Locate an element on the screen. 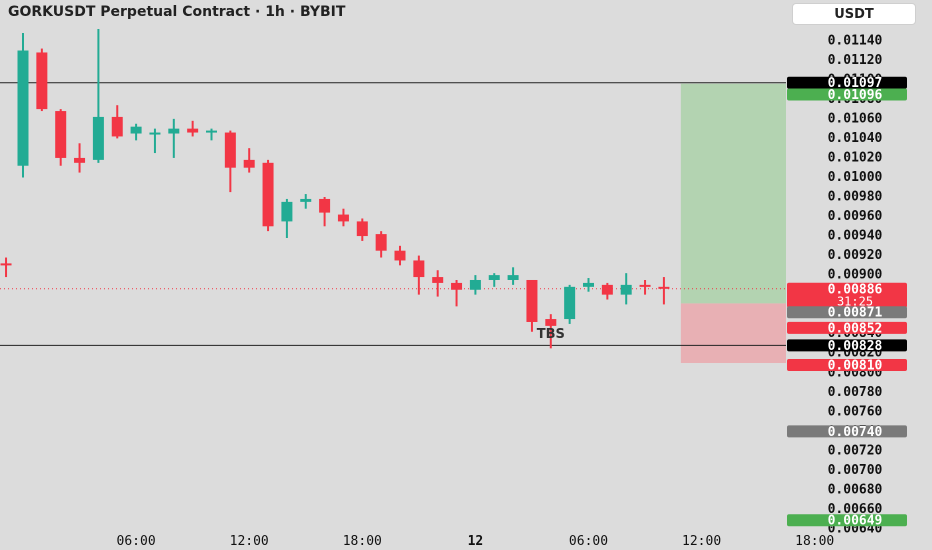 The image size is (932, 550). x-axis-tick-label: 12 is located at coordinates (476, 541).